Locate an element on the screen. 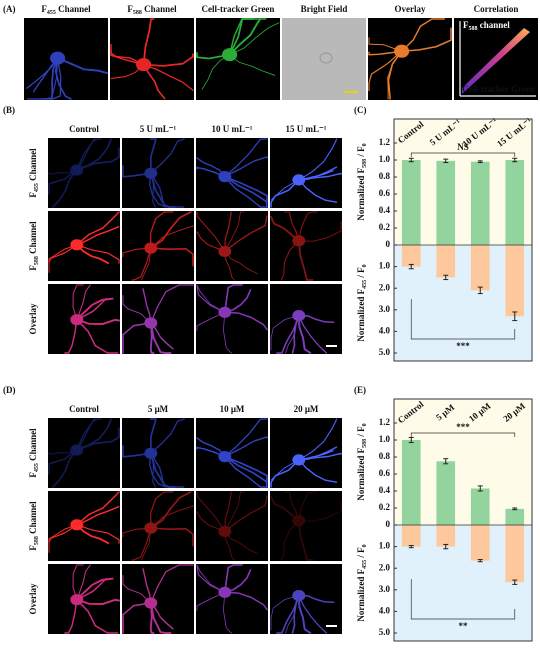  text-part: channel is located at coordinates (494, 25).